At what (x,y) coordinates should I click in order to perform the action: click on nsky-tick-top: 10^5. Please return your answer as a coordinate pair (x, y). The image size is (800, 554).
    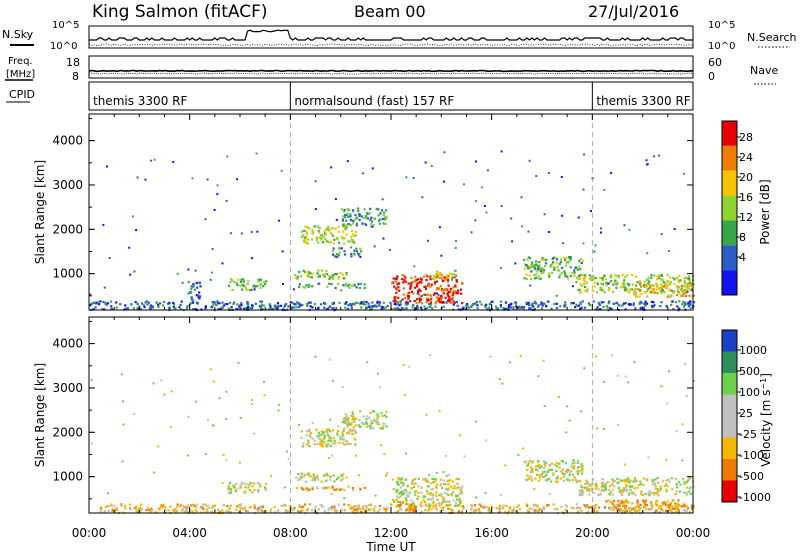
    Looking at the image, I should click on (65, 25).